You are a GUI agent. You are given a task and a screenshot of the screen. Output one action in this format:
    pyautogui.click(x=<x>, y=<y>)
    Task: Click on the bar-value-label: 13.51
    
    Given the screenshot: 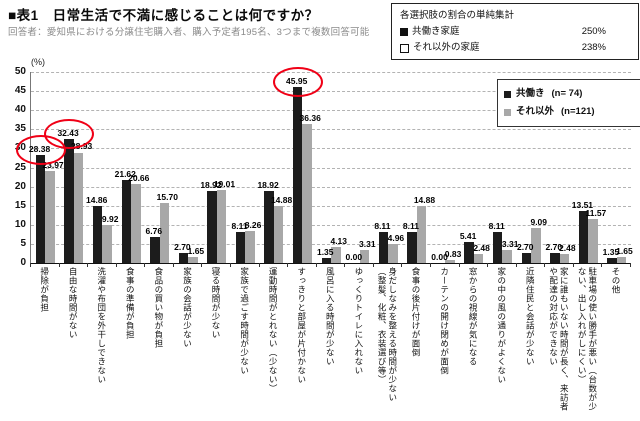 What is the action you would take?
    pyautogui.click(x=582, y=205)
    